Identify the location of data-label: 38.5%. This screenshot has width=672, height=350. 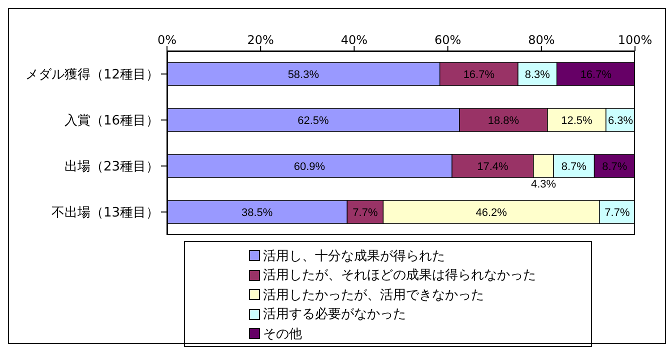
(257, 213).